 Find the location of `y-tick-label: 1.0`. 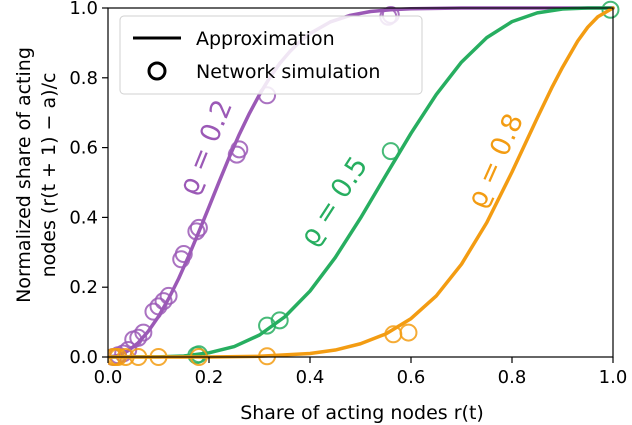

y-tick-label: 1.0 is located at coordinates (83, 9).